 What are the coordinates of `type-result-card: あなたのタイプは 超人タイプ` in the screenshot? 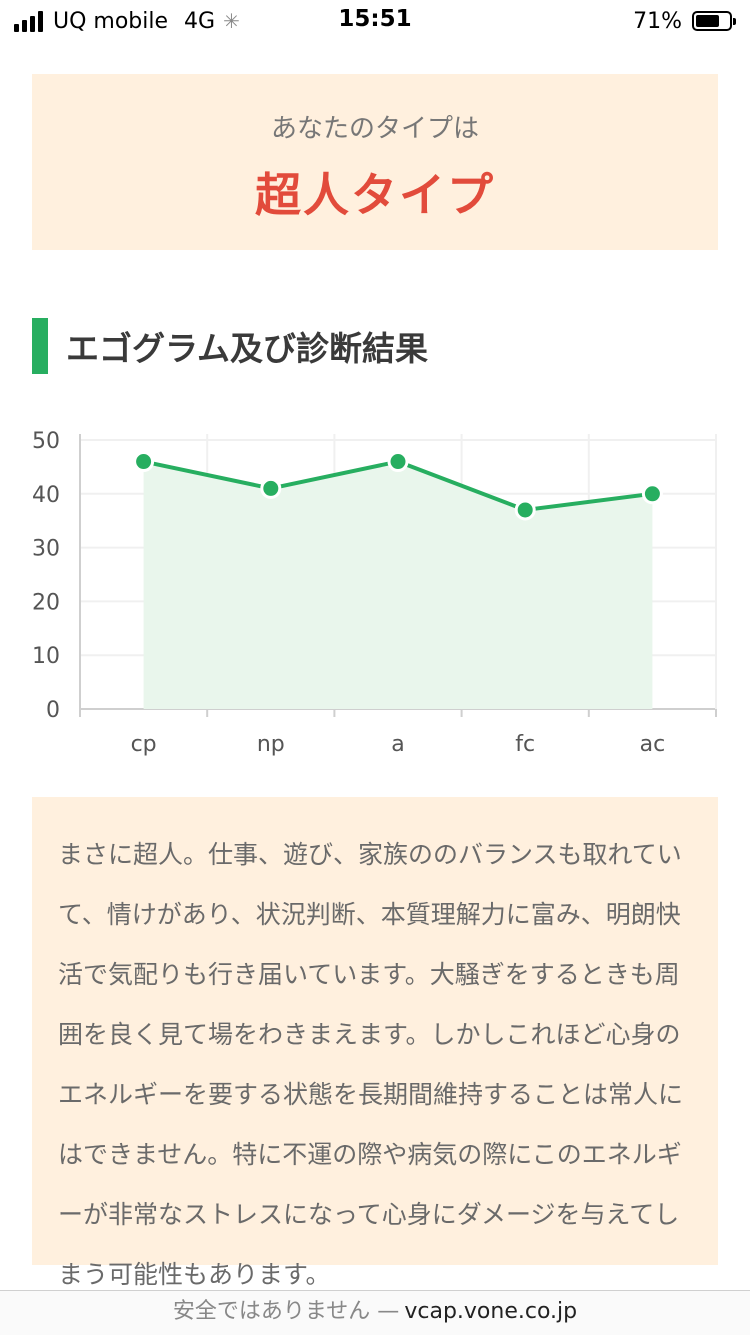 It's located at (375, 162).